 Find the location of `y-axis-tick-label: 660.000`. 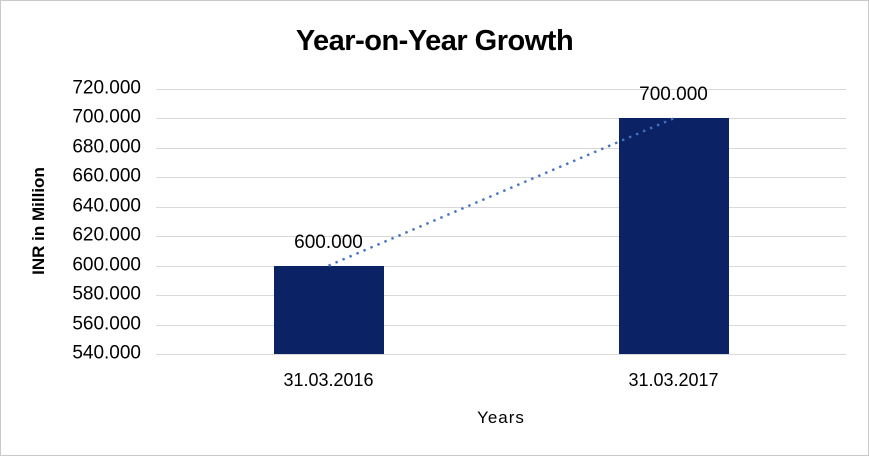

y-axis-tick-label: 660.000 is located at coordinates (106, 176).